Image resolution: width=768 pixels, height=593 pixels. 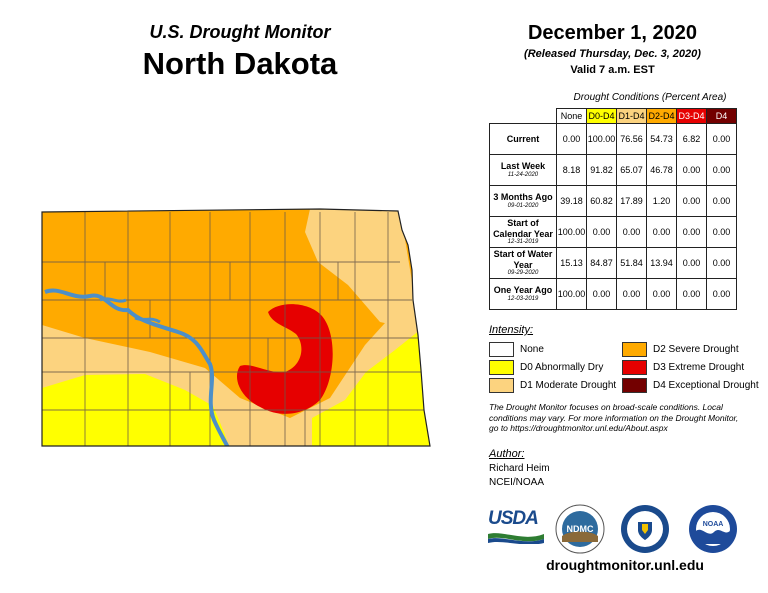 What do you see at coordinates (507, 454) in the screenshot?
I see `author-label: Author:` at bounding box center [507, 454].